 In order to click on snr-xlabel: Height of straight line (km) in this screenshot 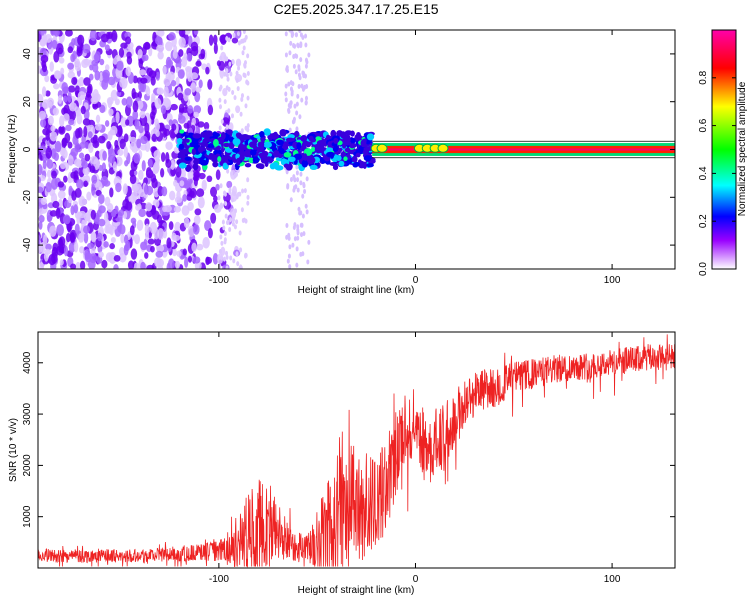, I will do `click(356, 590)`.